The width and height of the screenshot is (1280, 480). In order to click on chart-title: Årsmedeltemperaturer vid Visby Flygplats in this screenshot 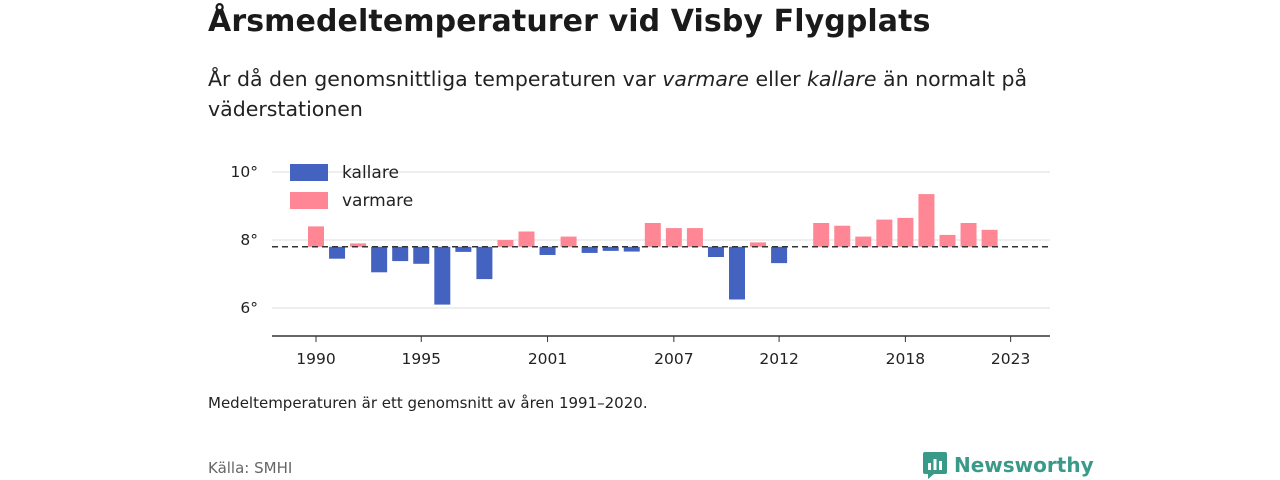, I will do `click(569, 21)`.